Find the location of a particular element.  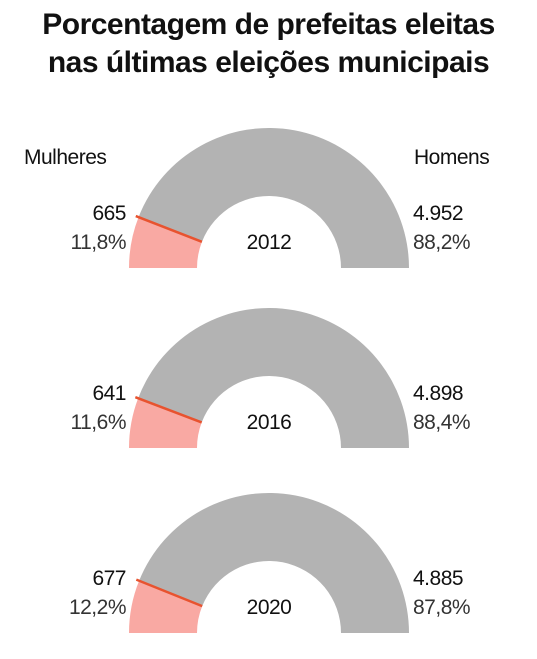

legend-men-label: Homens is located at coordinates (452, 157).